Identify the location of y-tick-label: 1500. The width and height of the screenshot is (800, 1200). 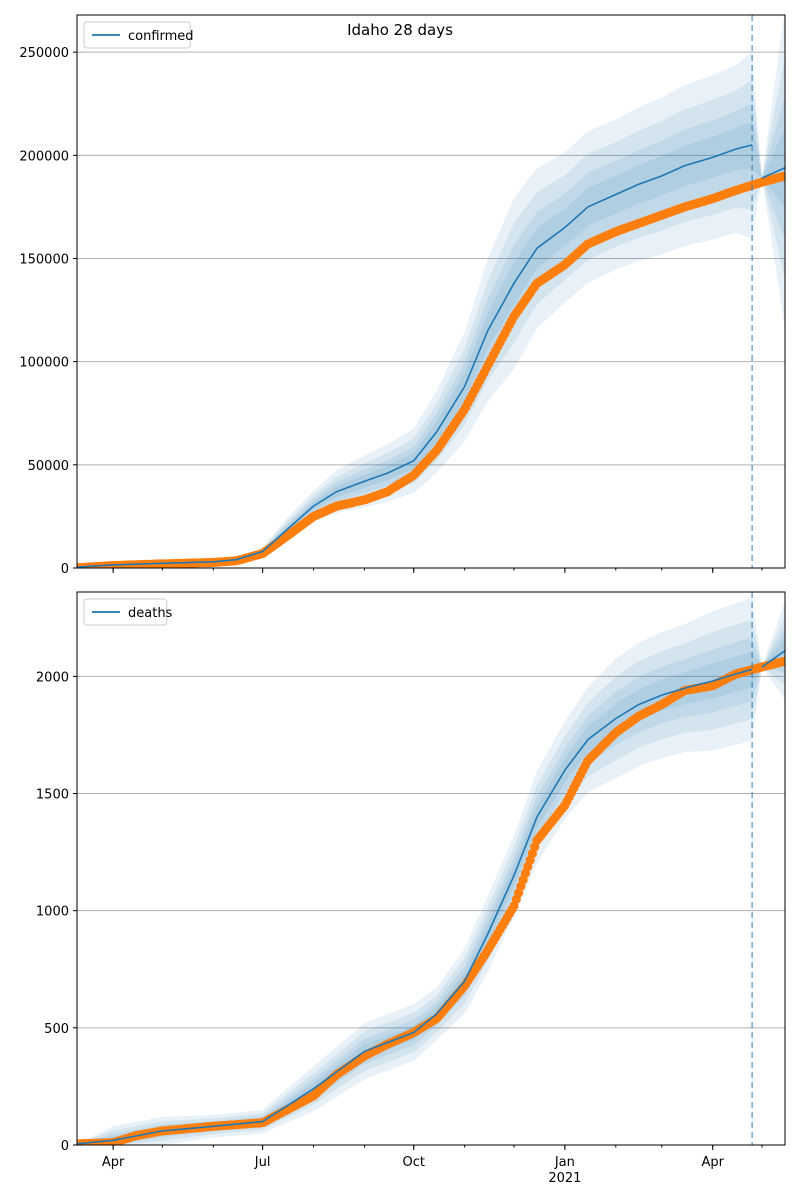
(52, 795).